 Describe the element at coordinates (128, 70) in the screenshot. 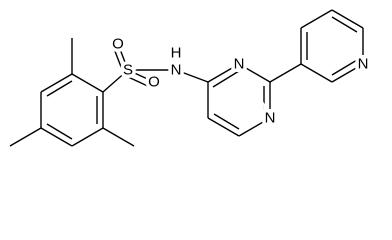

I see `atom-label: S` at that location.